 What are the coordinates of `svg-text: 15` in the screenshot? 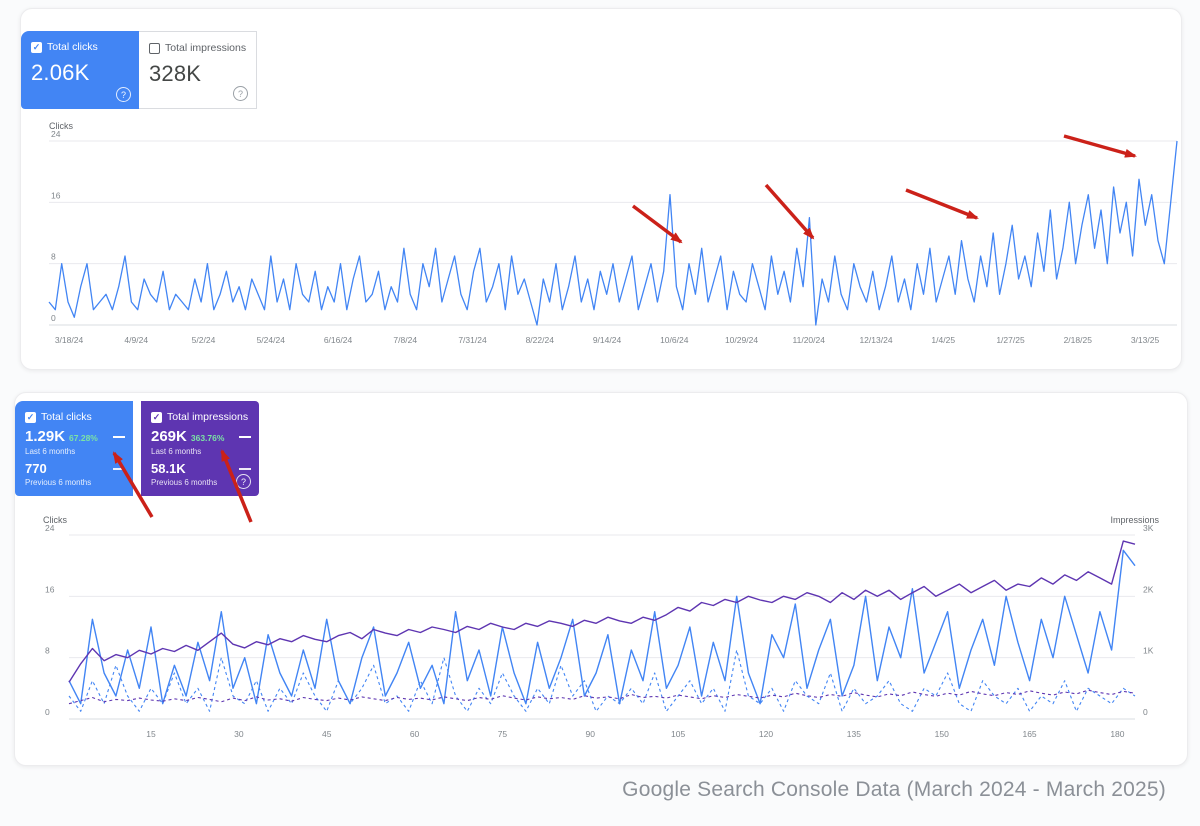 It's located at (151, 734).